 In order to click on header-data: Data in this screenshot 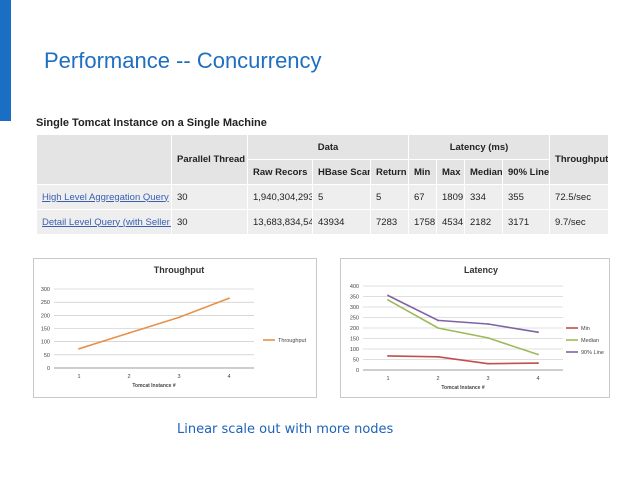, I will do `click(328, 147)`.